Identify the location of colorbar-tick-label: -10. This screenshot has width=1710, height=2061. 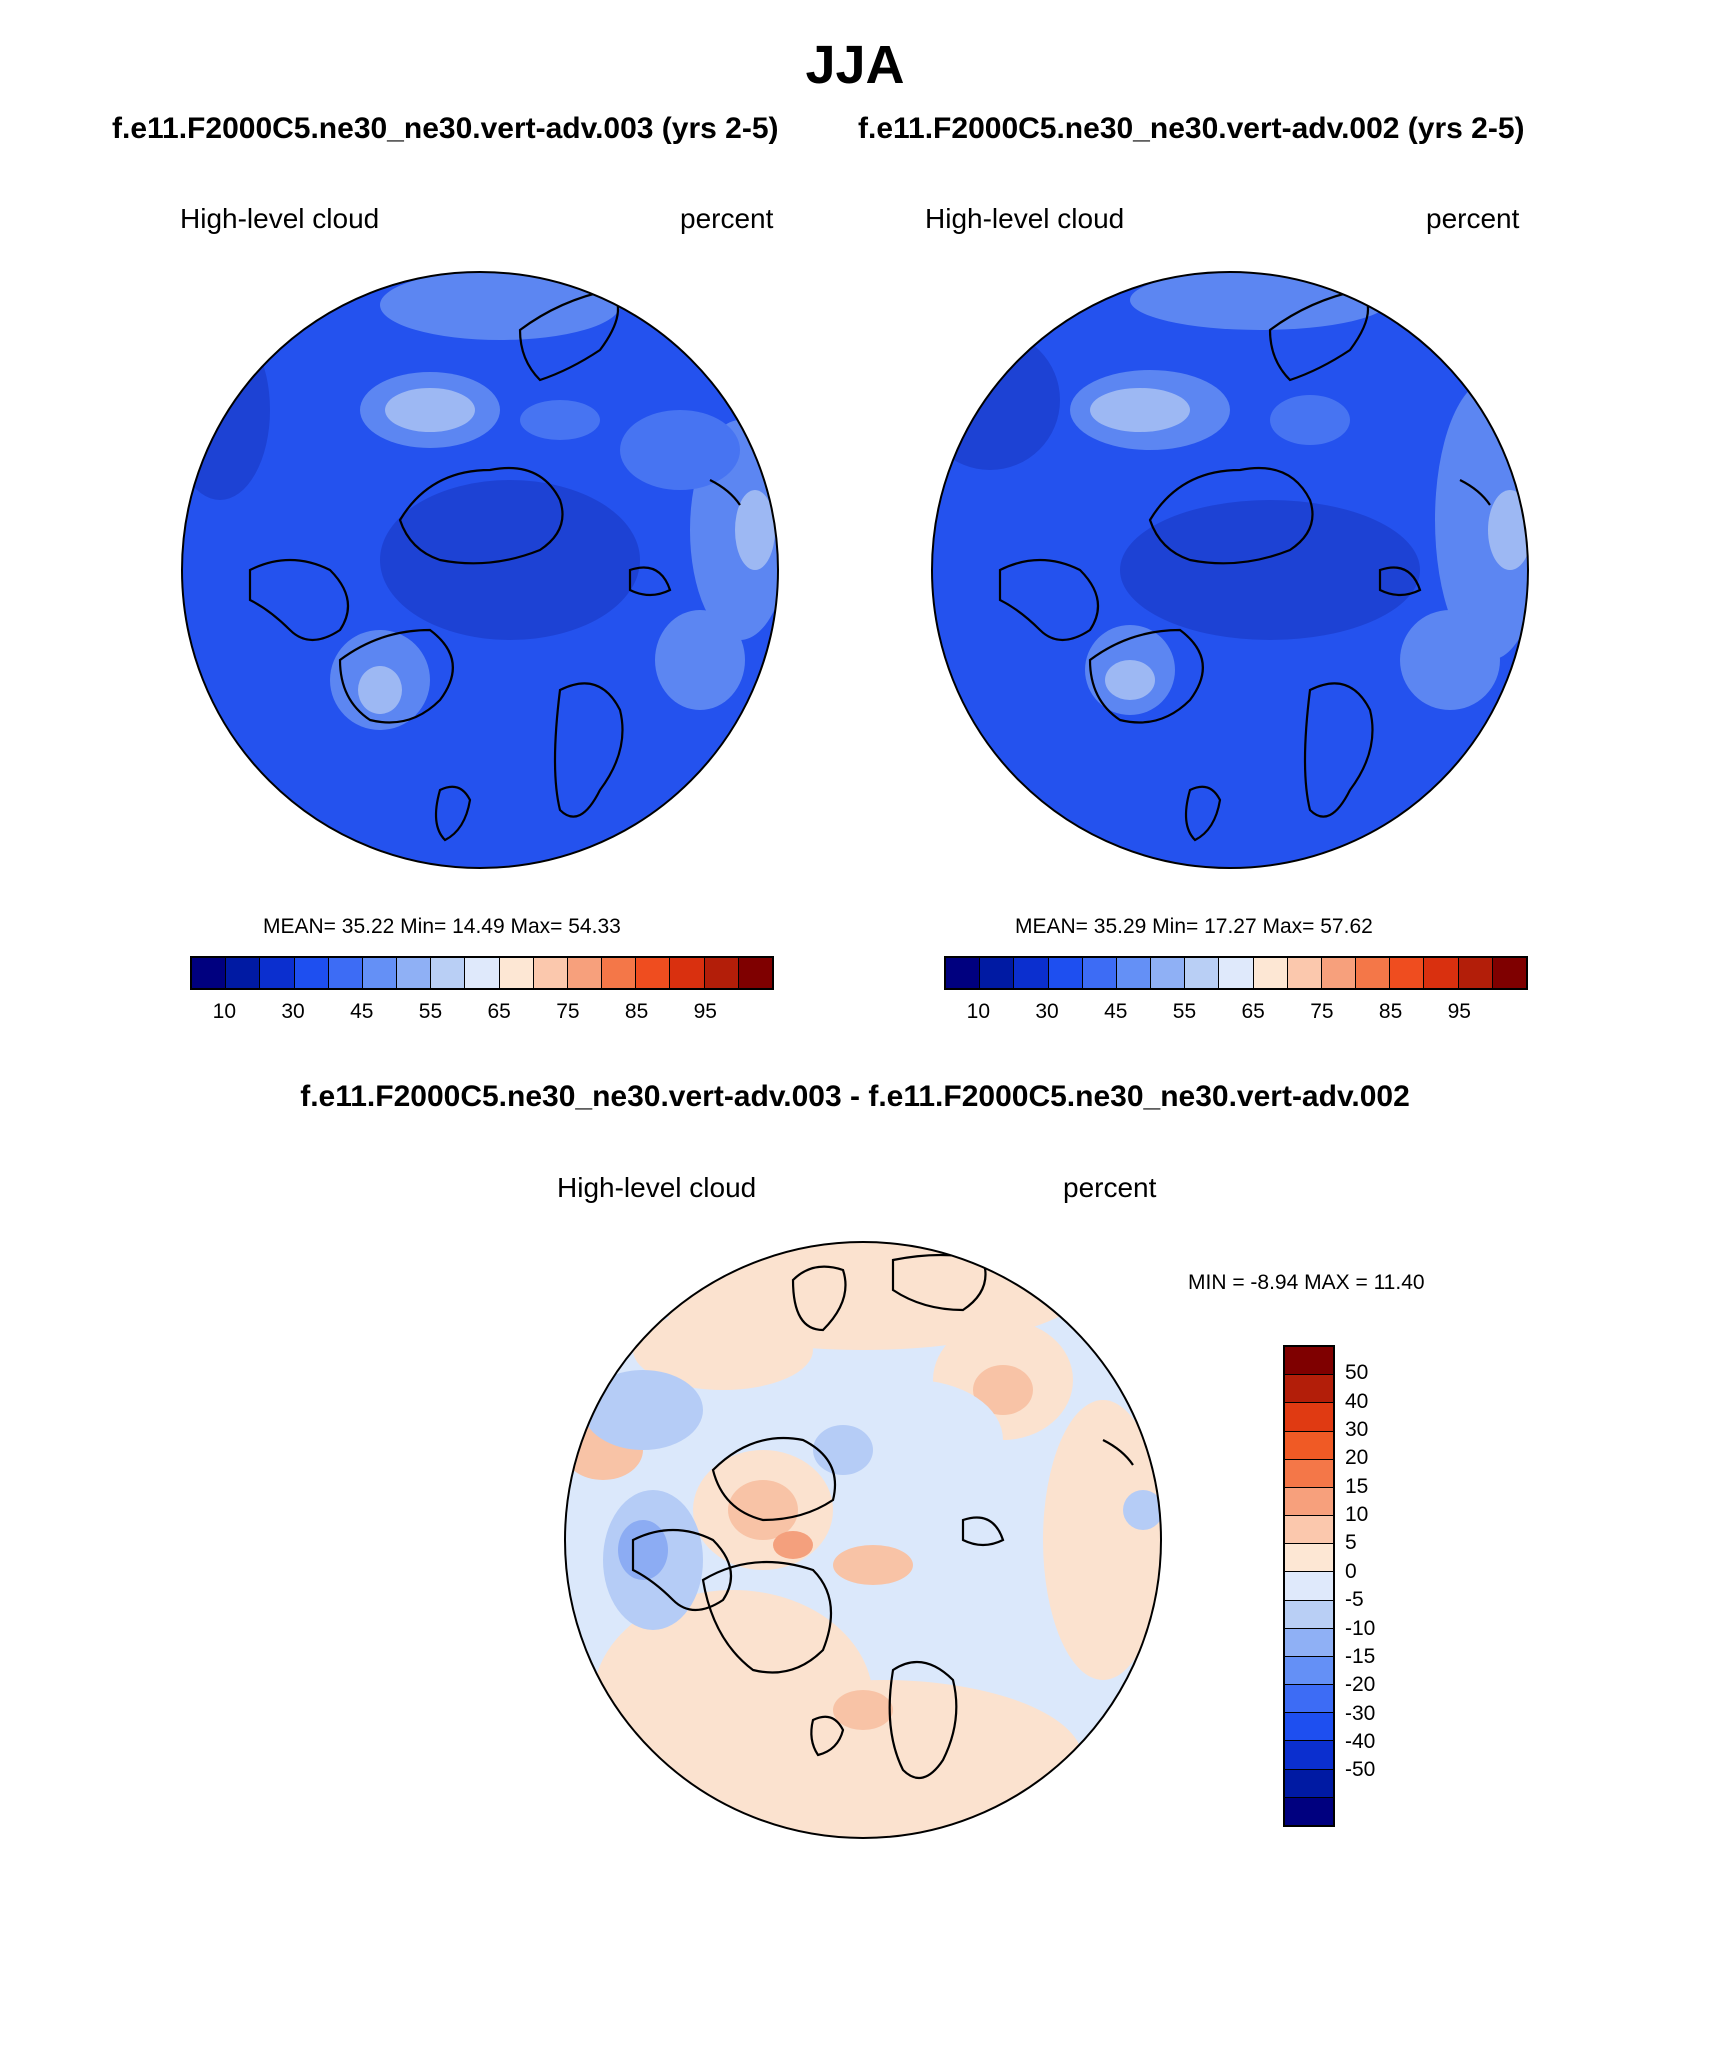
(1360, 1628).